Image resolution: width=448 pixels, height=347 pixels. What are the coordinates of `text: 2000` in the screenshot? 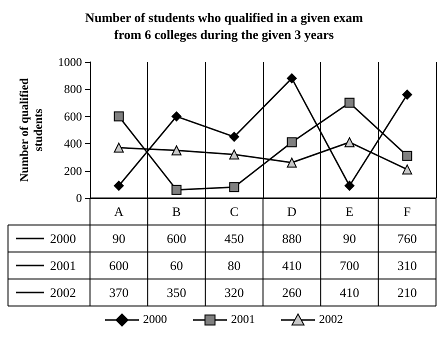 It's located at (155, 319).